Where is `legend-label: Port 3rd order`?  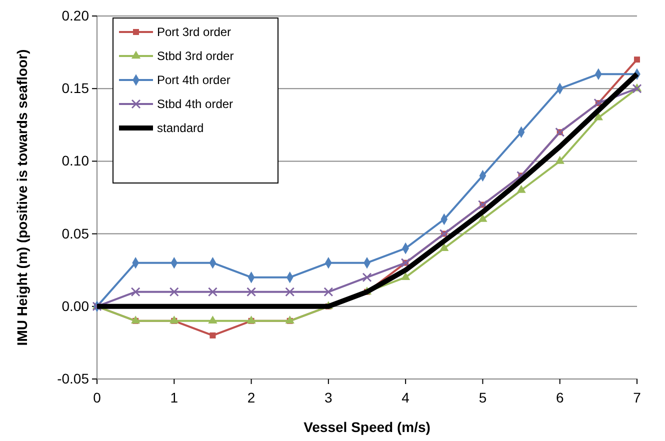
legend-label: Port 3rd order is located at coordinates (194, 32).